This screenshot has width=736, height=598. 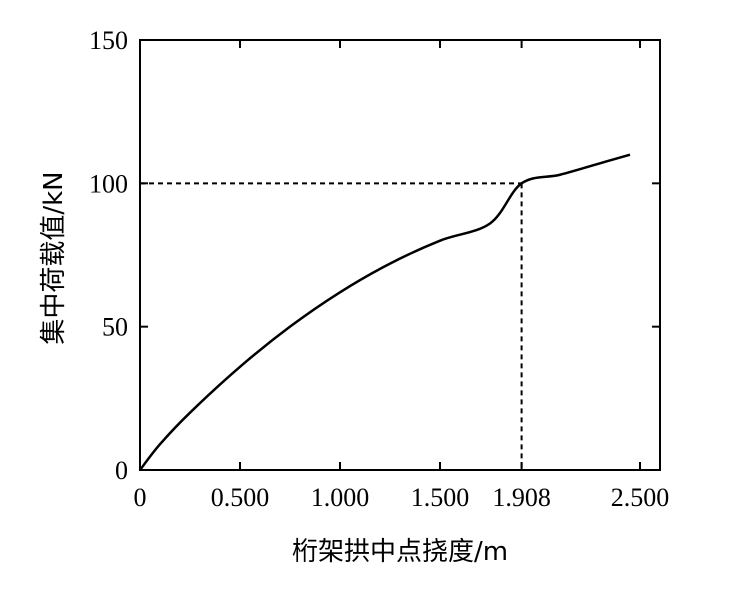 What do you see at coordinates (108, 183) in the screenshot?
I see `y-tick-label: 100` at bounding box center [108, 183].